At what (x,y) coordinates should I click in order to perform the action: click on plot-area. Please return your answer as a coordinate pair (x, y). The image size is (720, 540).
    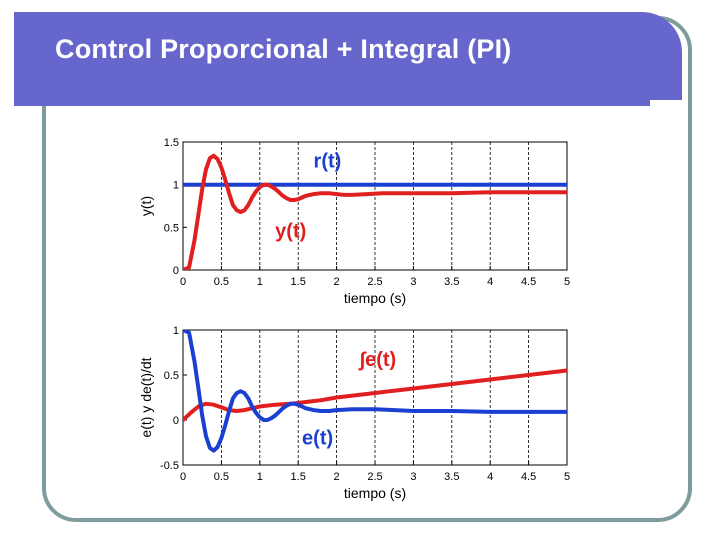
    Looking at the image, I should click on (375, 206).